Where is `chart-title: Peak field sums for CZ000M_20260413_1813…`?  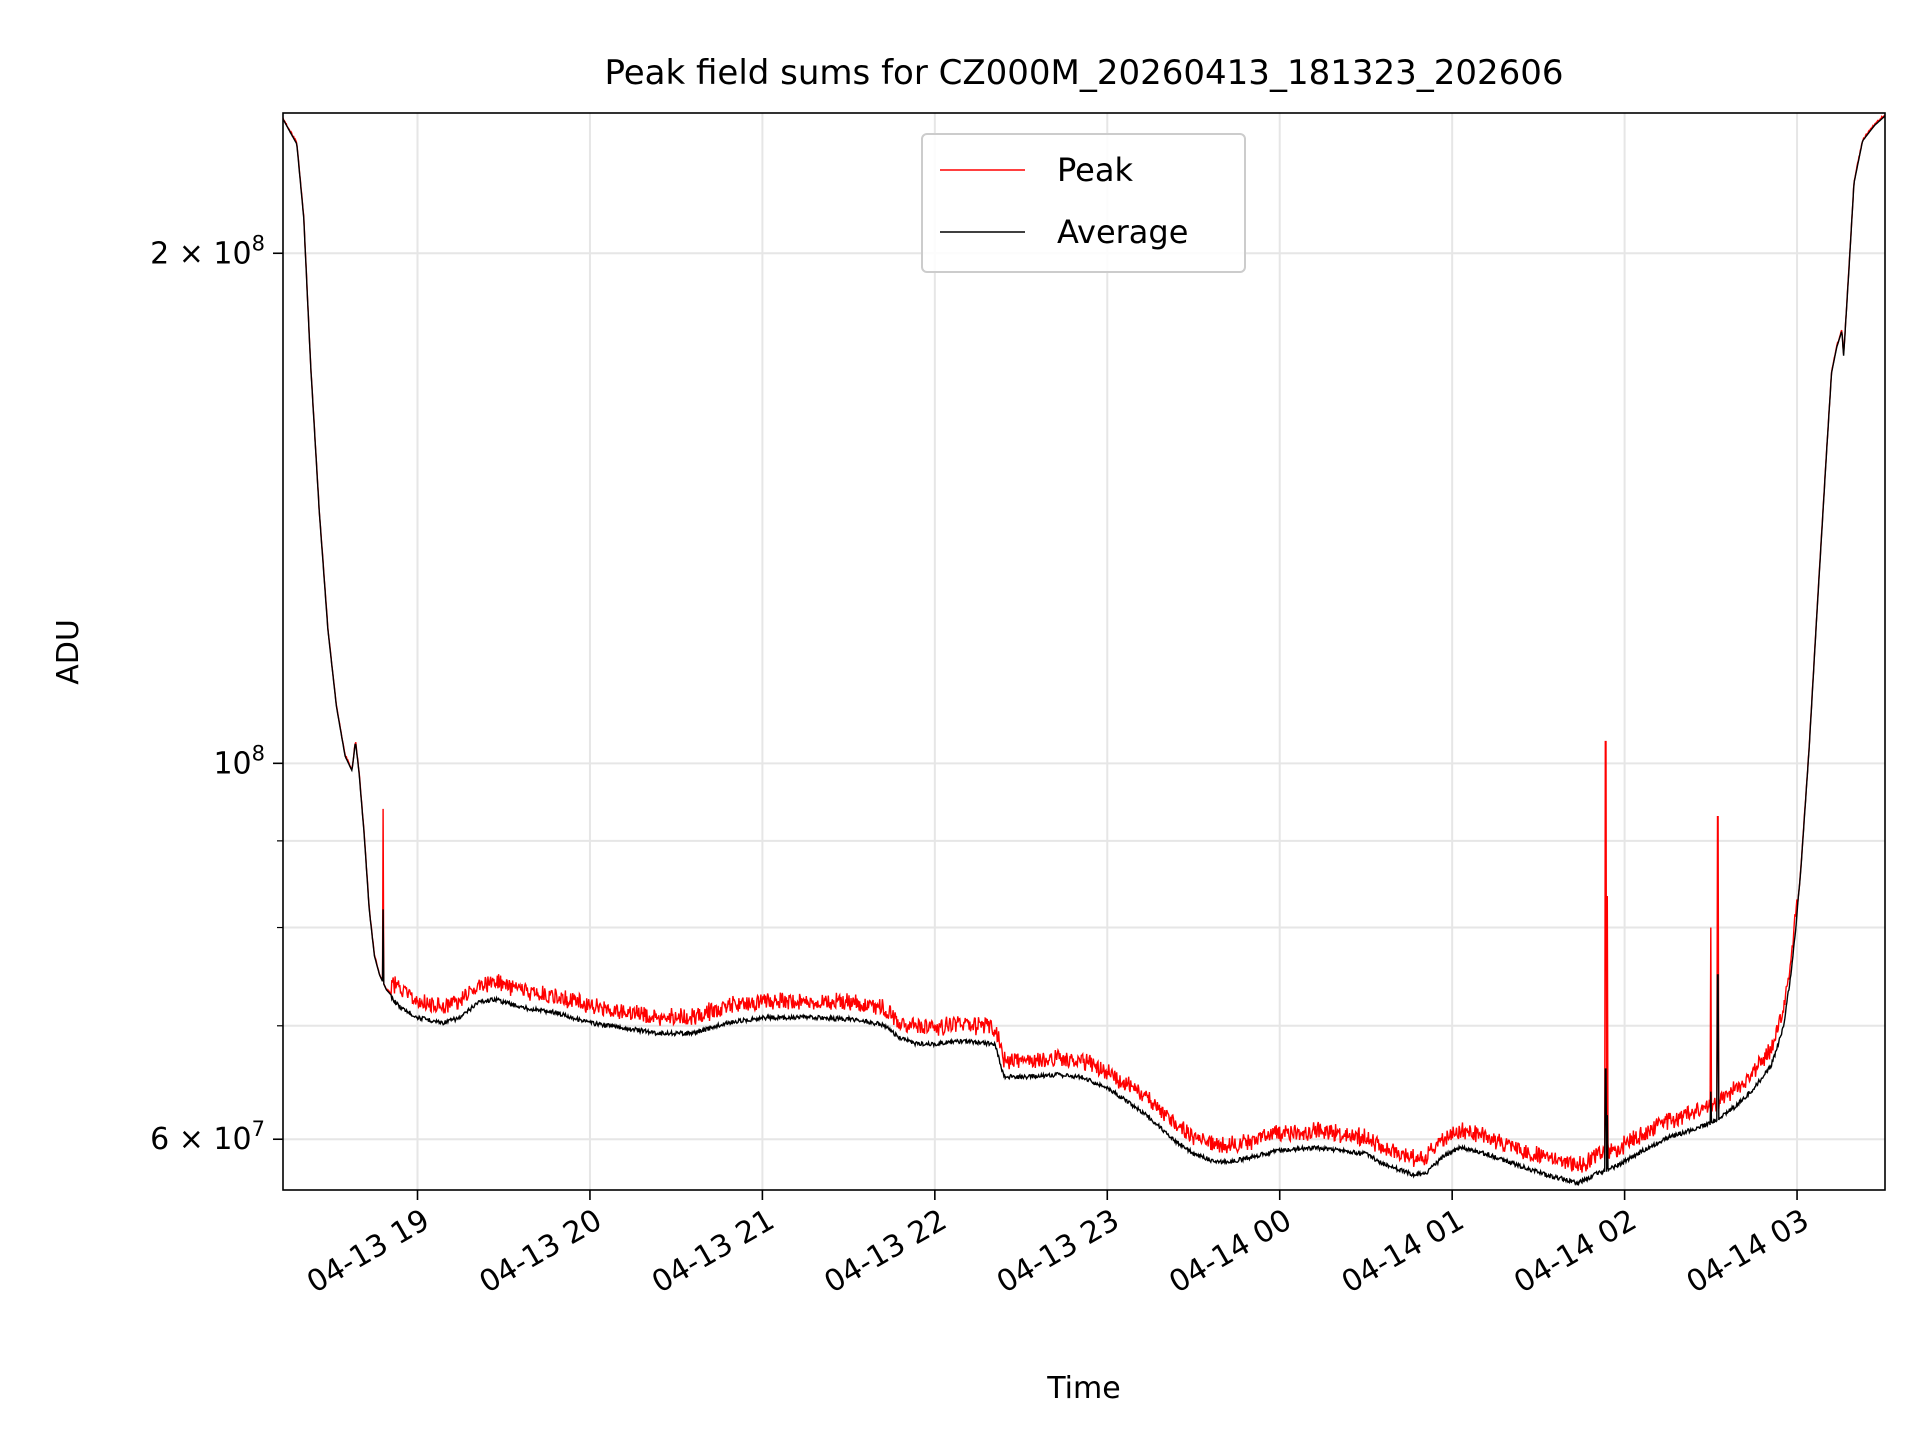 chart-title: Peak field sums for CZ000M_20260413_1813… is located at coordinates (1083, 73).